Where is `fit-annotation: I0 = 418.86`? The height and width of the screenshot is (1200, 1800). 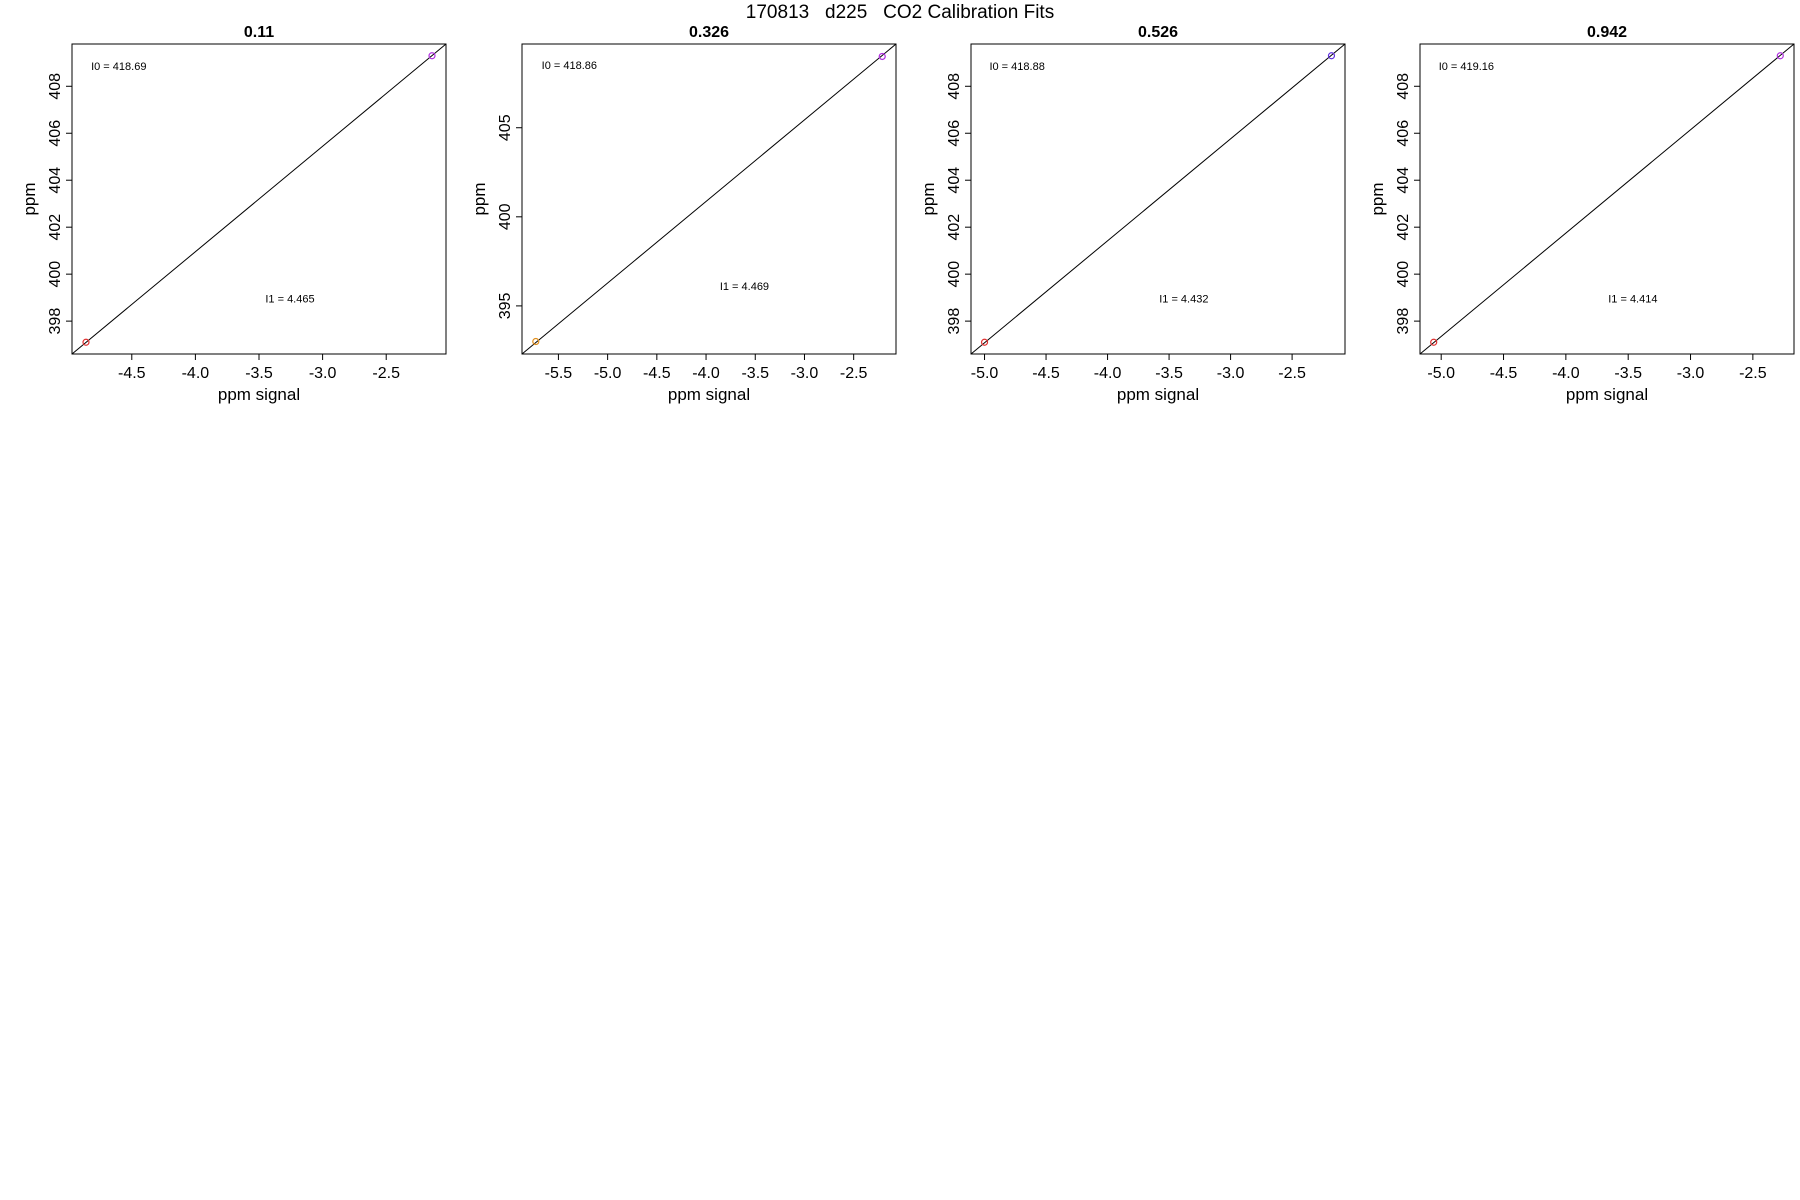
fit-annotation: I0 = 418.86 is located at coordinates (569, 66).